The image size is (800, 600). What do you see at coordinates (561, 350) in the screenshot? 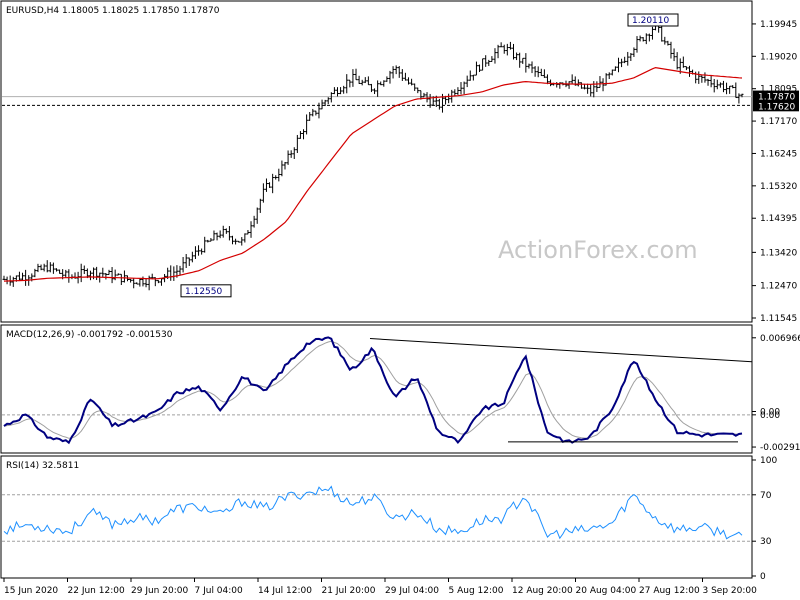
I see `macd-trendline` at bounding box center [561, 350].